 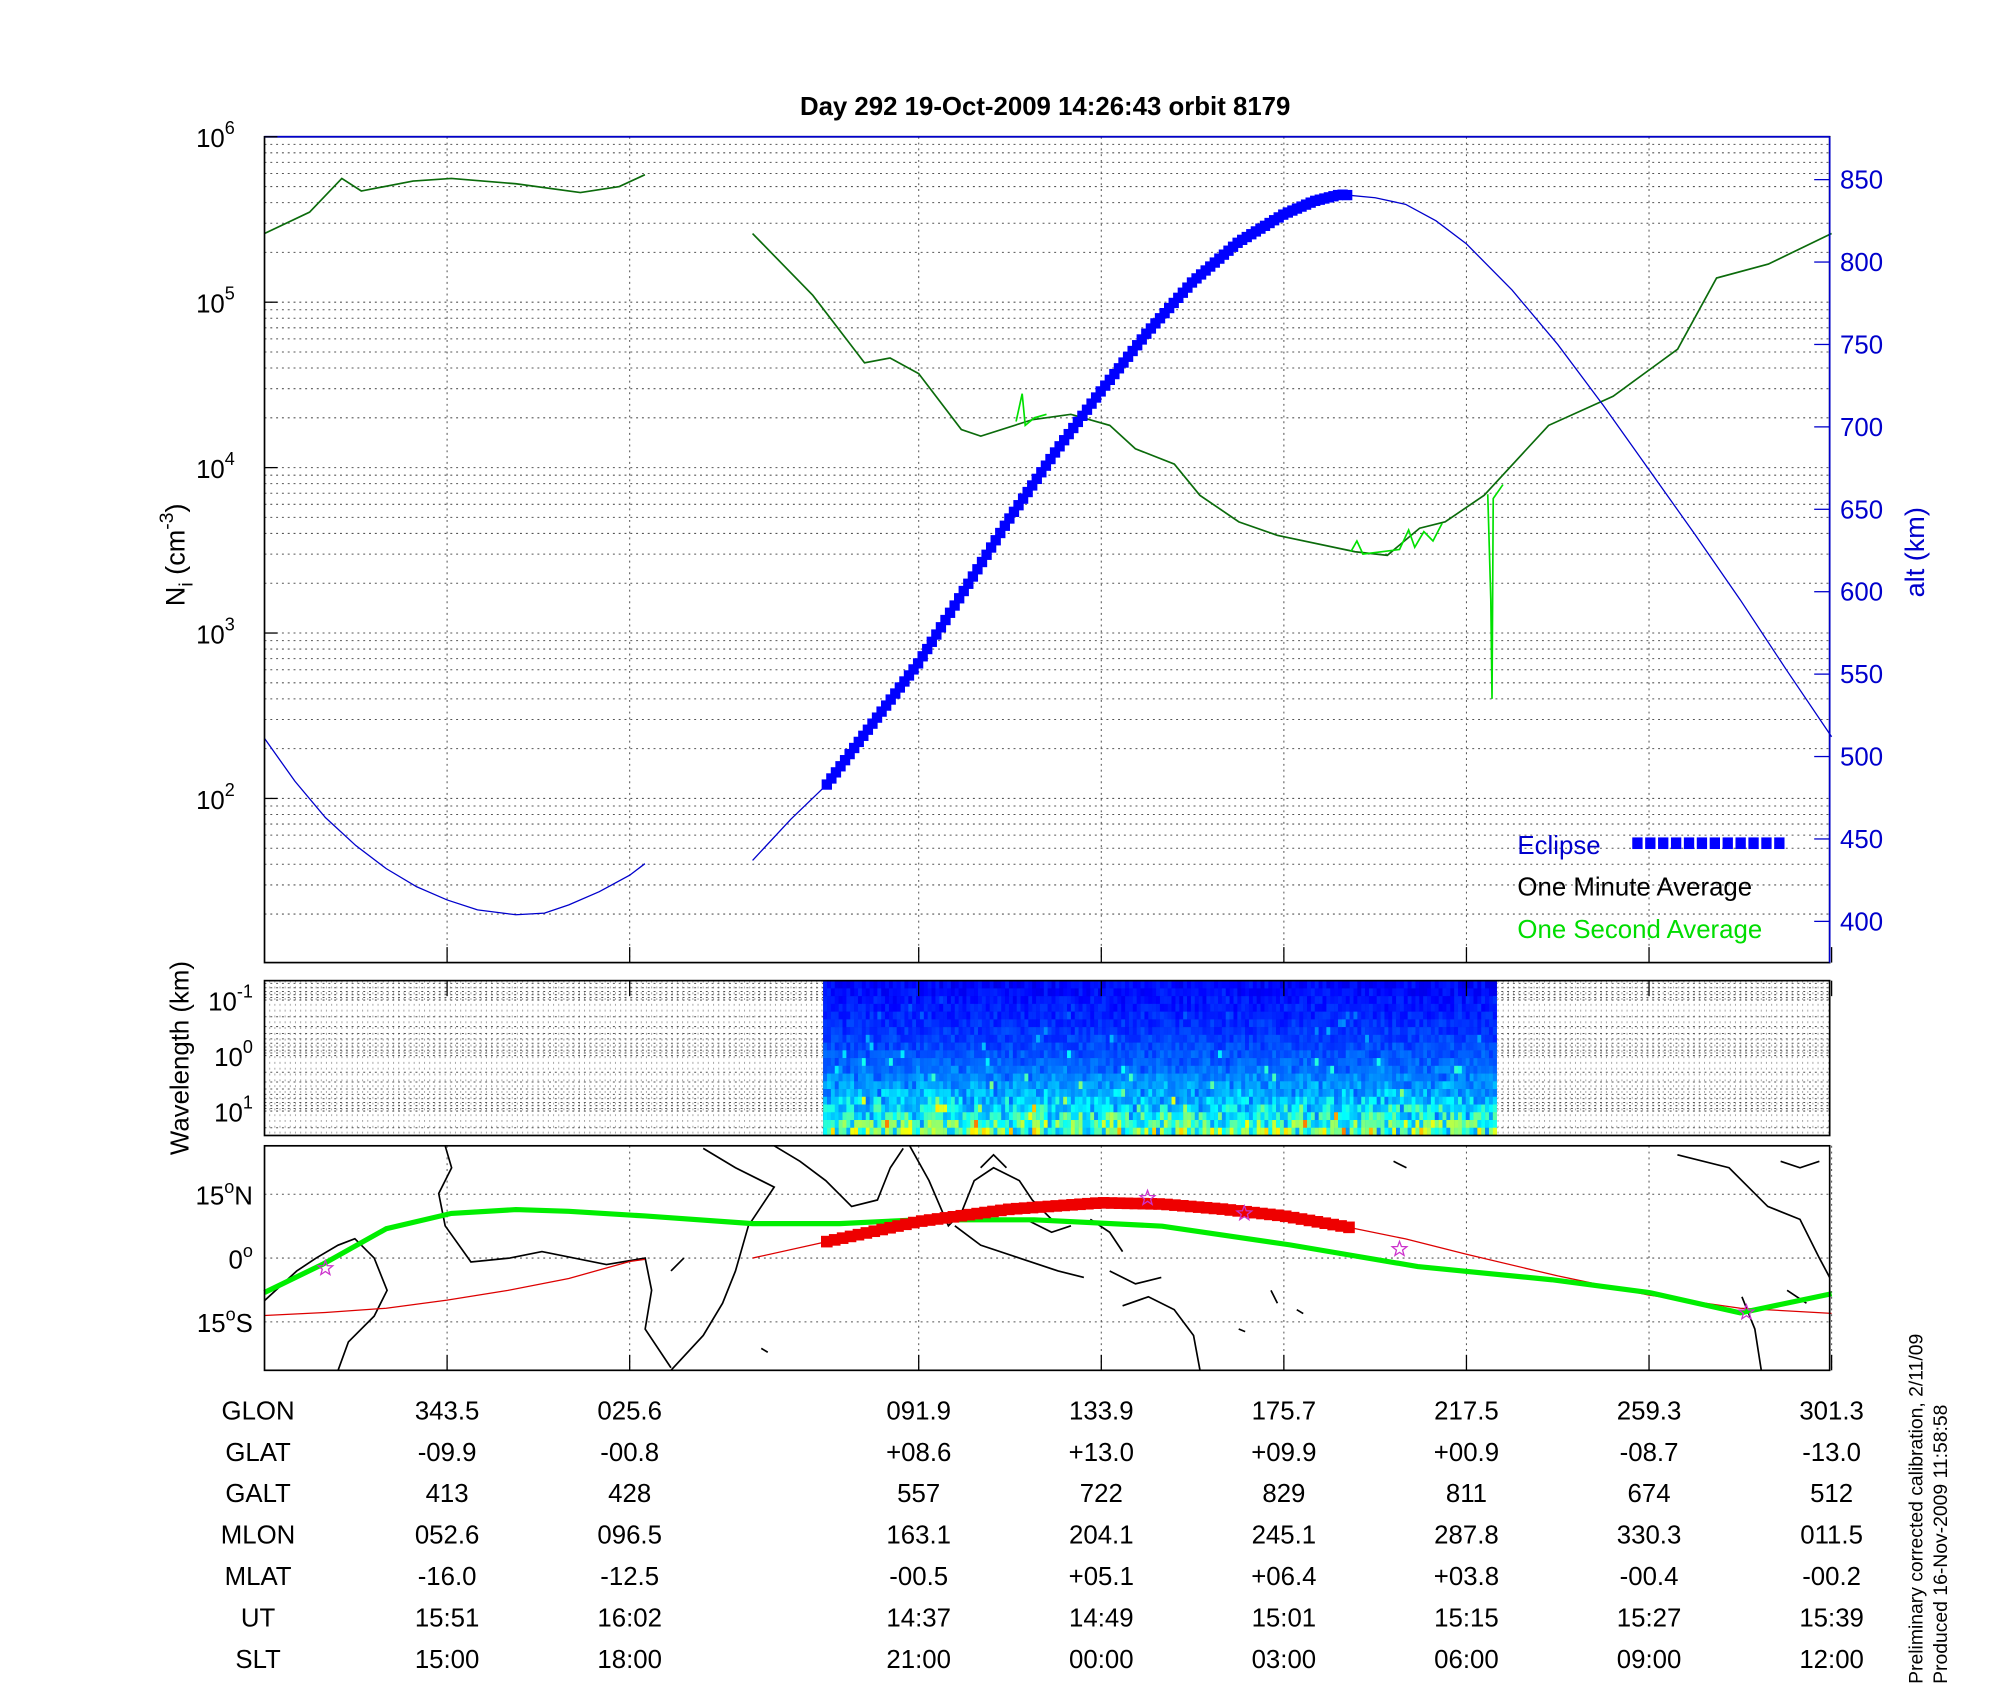 What do you see at coordinates (1045, 107) in the screenshot?
I see `figure-title: Day 292 19-Oct-2009 14:26:43 orbit 8179` at bounding box center [1045, 107].